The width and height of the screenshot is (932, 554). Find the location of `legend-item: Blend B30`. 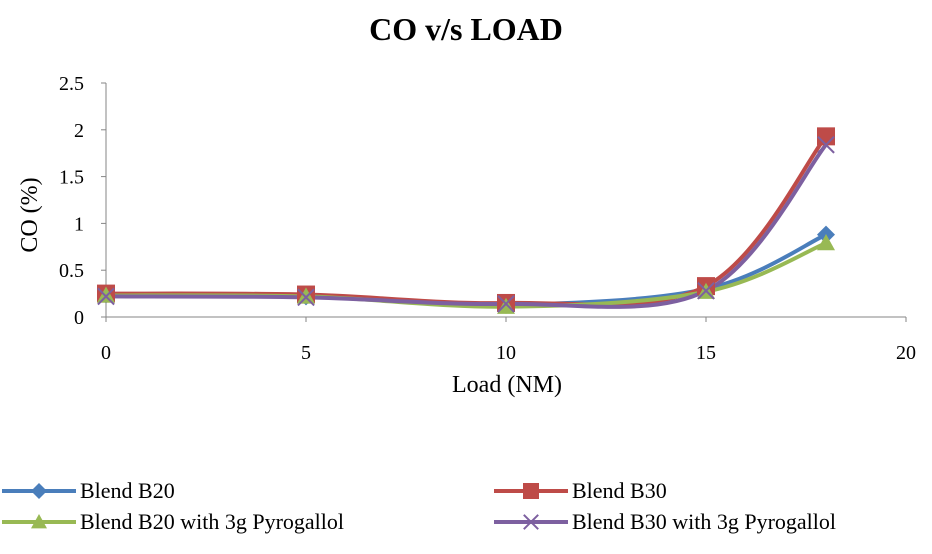

legend-item: Blend B30 is located at coordinates (580, 490).